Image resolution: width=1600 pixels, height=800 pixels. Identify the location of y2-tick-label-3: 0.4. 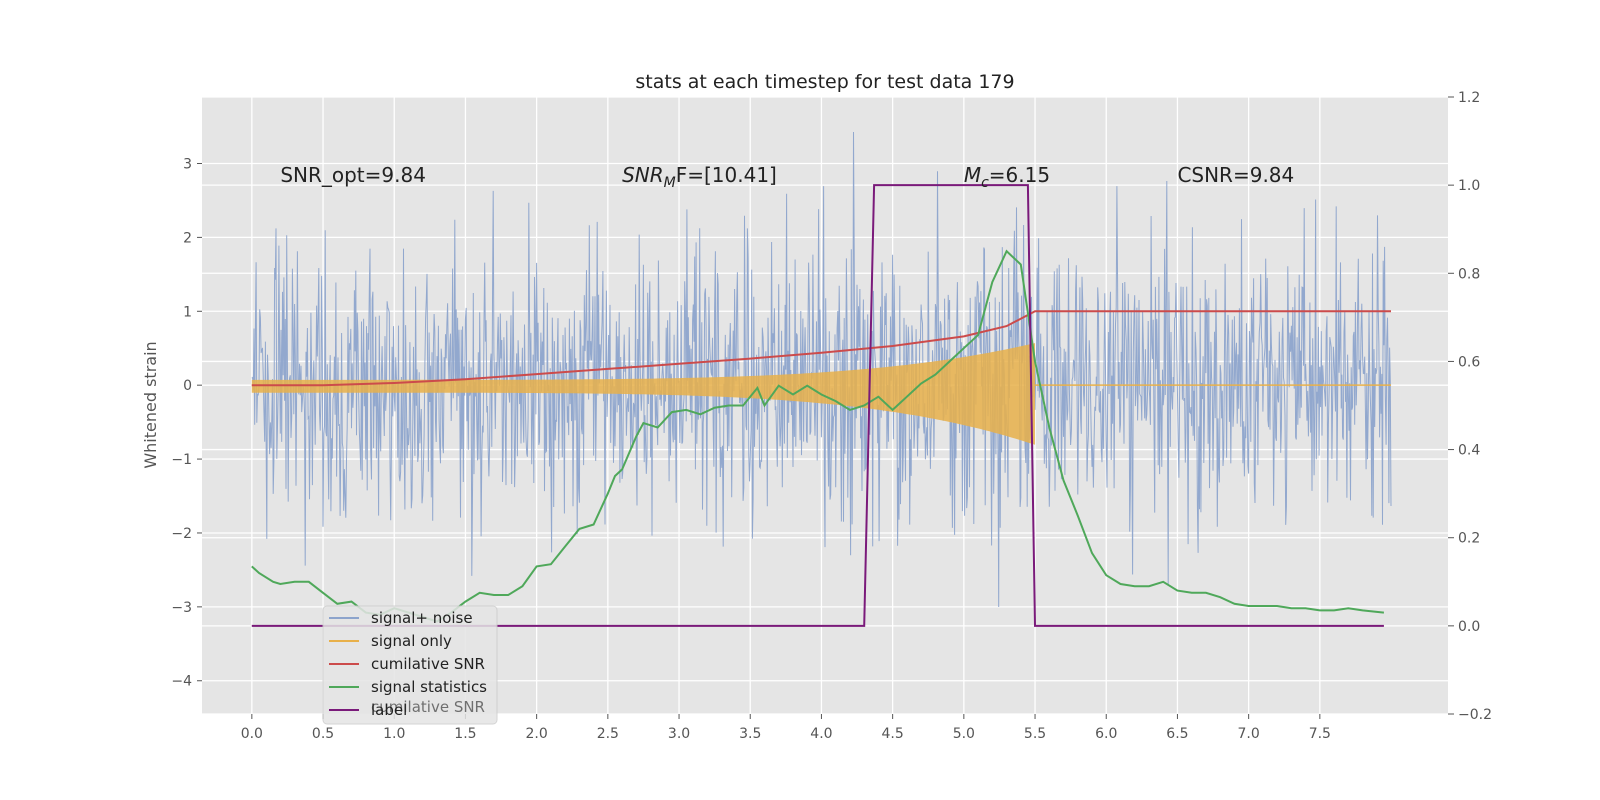
(1469, 451).